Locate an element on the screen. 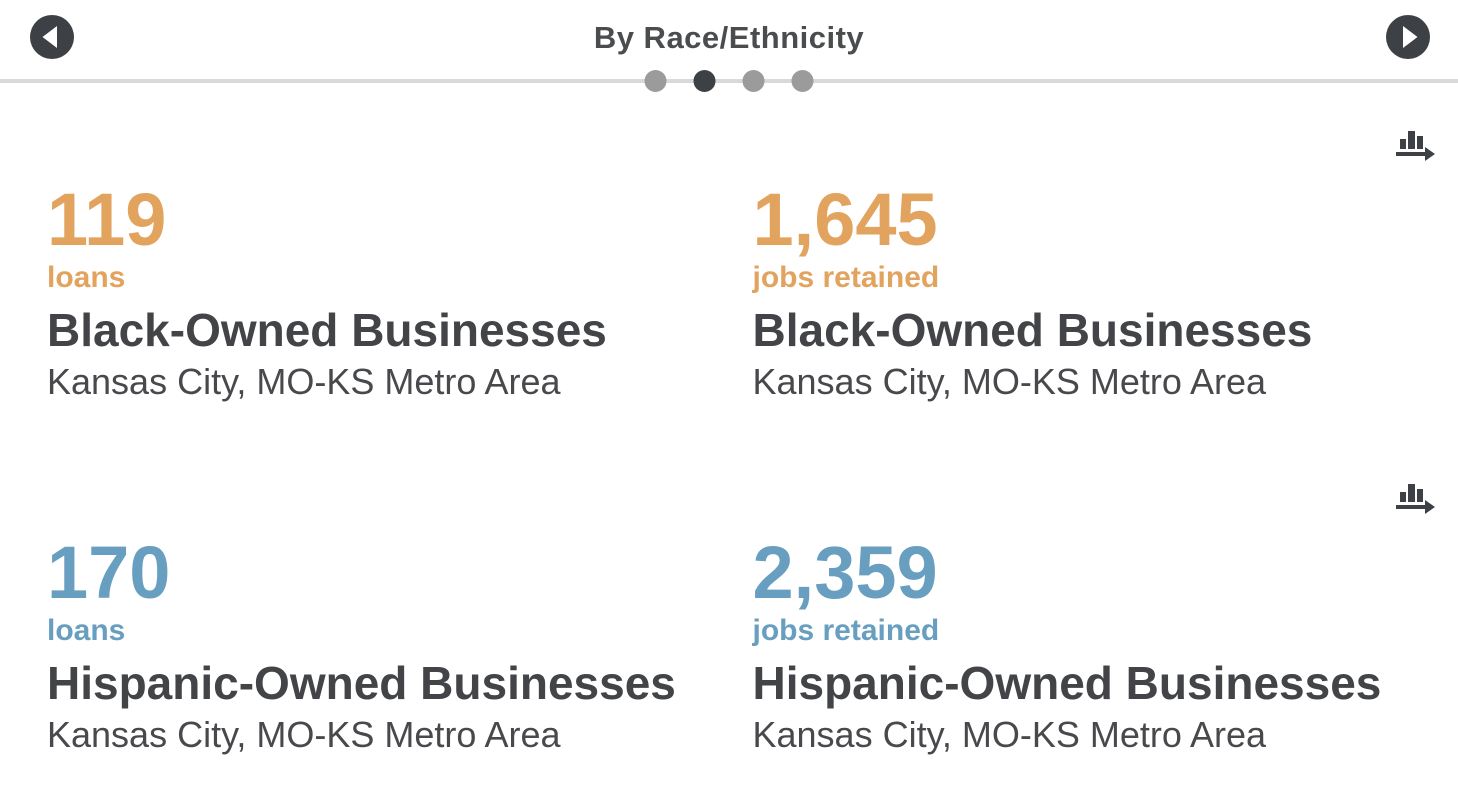 This screenshot has width=1458, height=792. divider-line is located at coordinates (729, 81).